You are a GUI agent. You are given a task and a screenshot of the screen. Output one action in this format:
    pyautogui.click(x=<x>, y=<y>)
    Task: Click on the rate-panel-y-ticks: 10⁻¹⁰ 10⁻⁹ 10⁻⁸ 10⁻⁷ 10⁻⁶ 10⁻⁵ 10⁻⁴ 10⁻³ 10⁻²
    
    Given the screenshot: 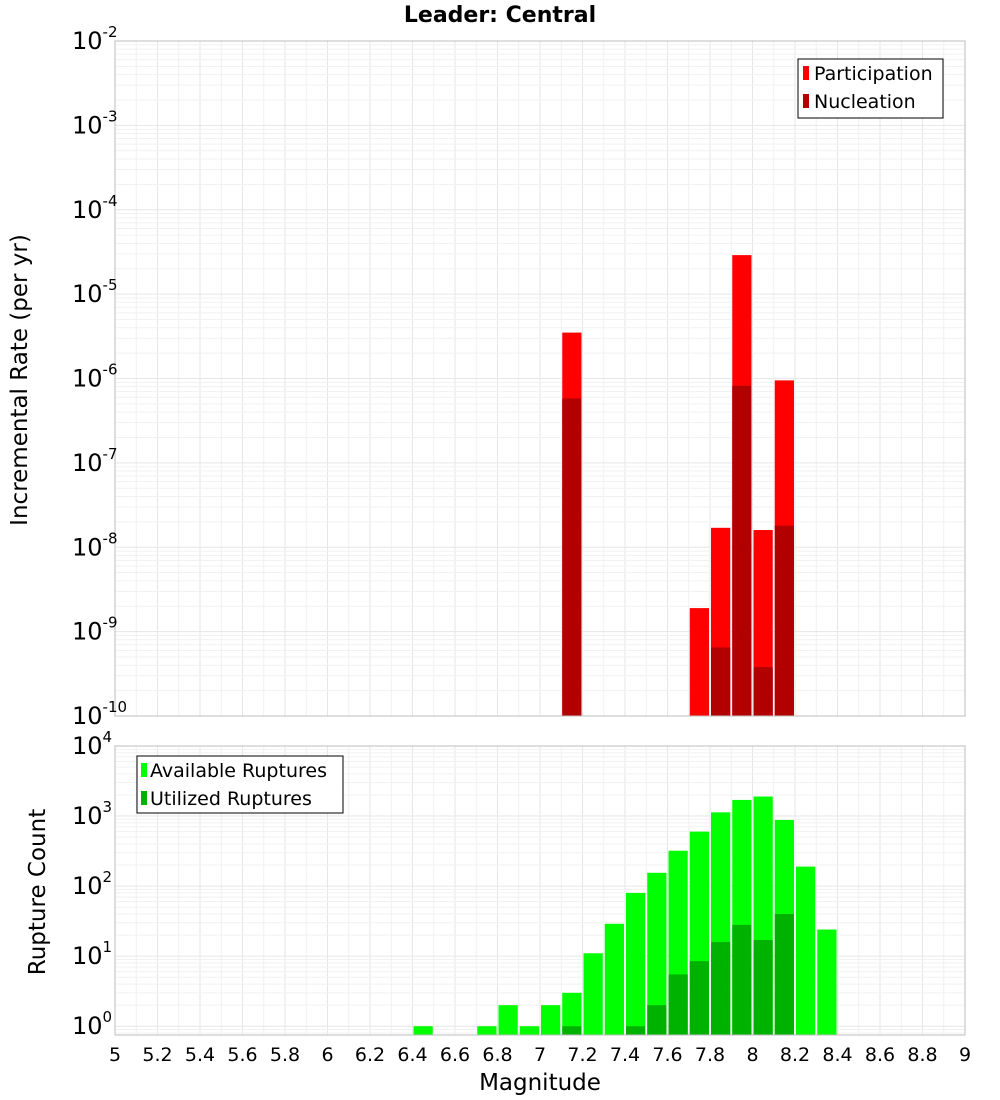 What is the action you would take?
    pyautogui.click(x=99, y=376)
    